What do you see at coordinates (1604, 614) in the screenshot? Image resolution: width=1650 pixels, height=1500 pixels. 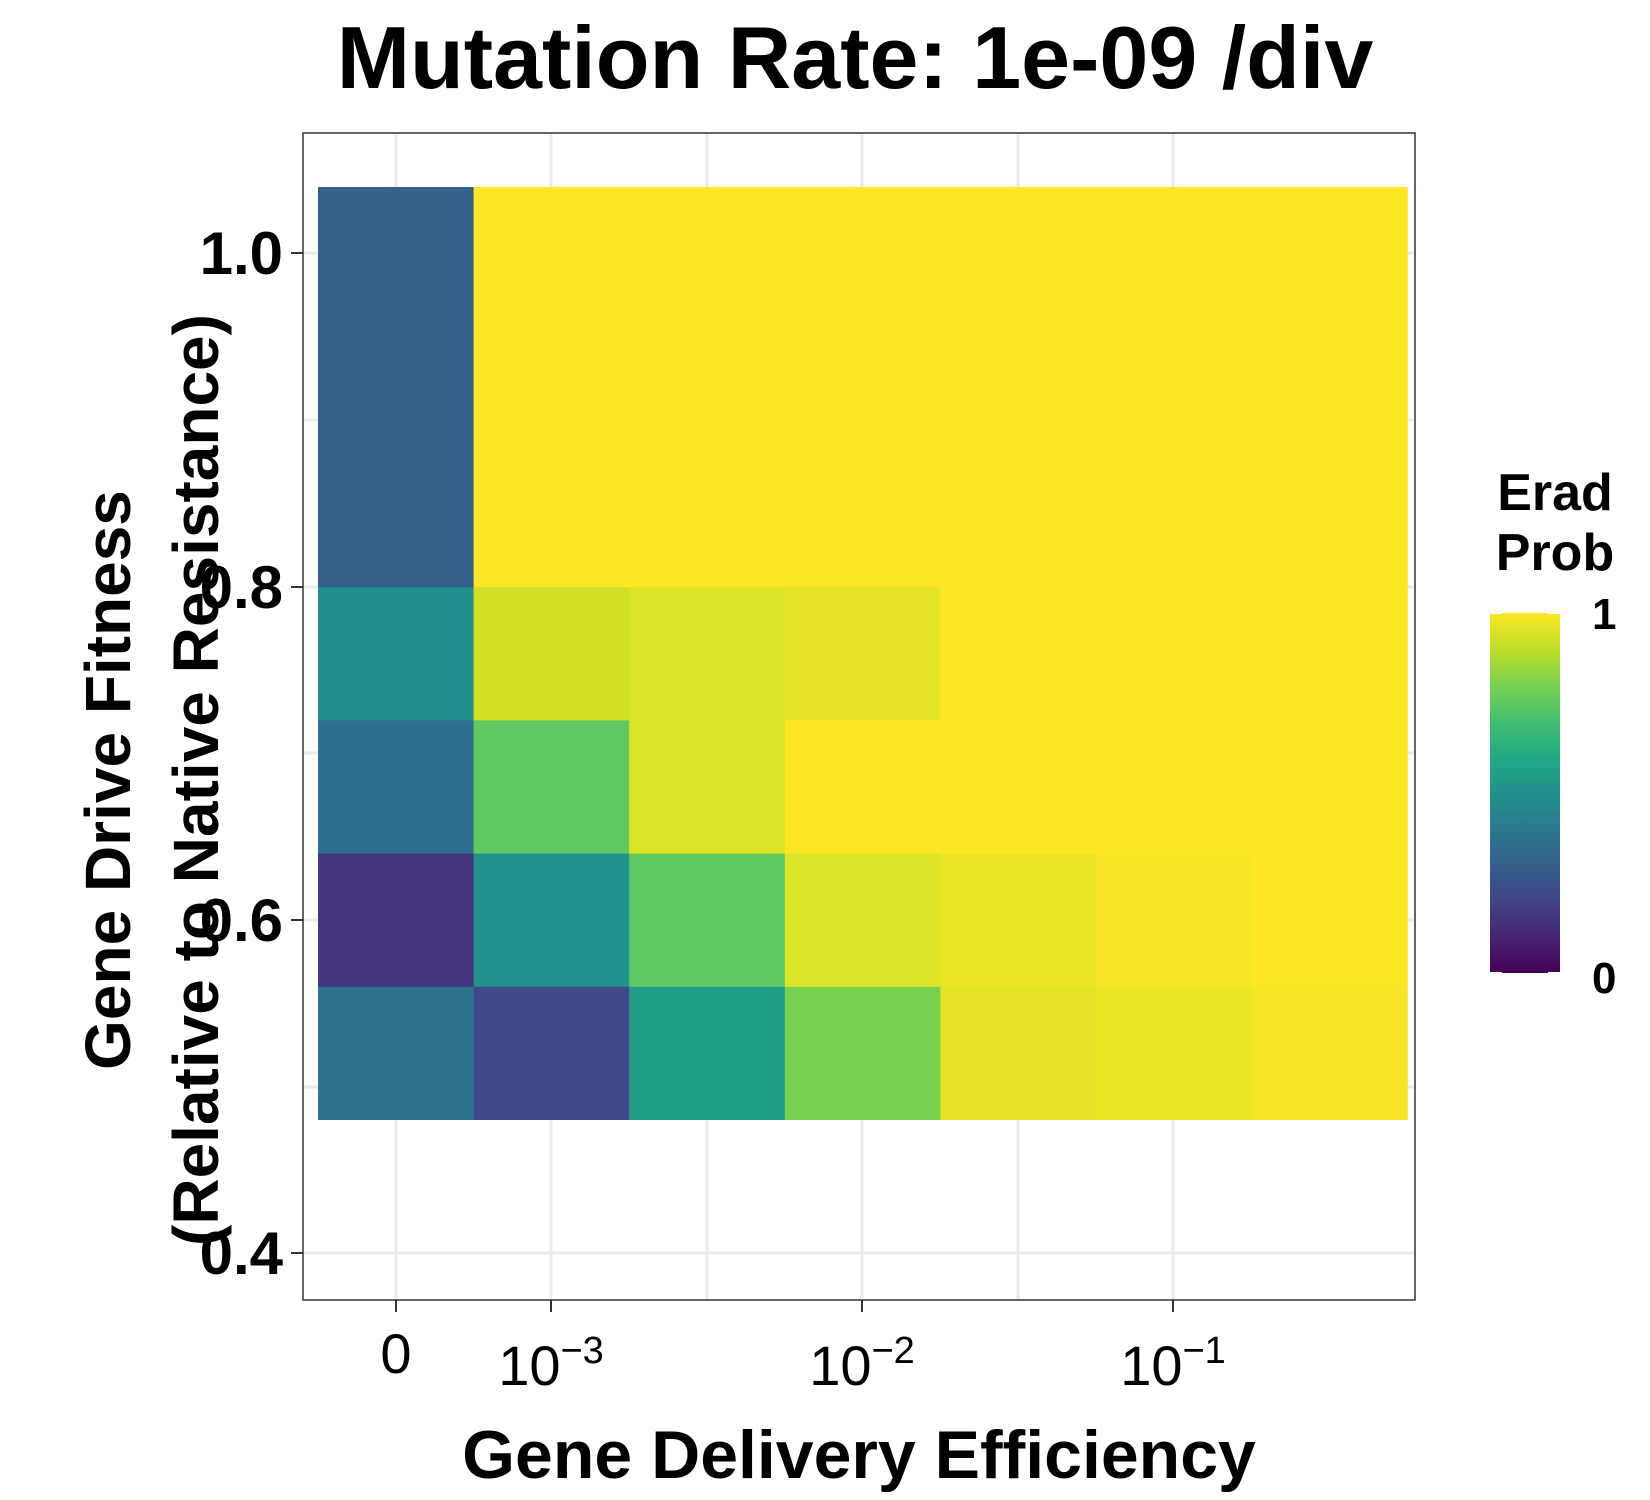 I see `legend-tick-label-max: 1` at bounding box center [1604, 614].